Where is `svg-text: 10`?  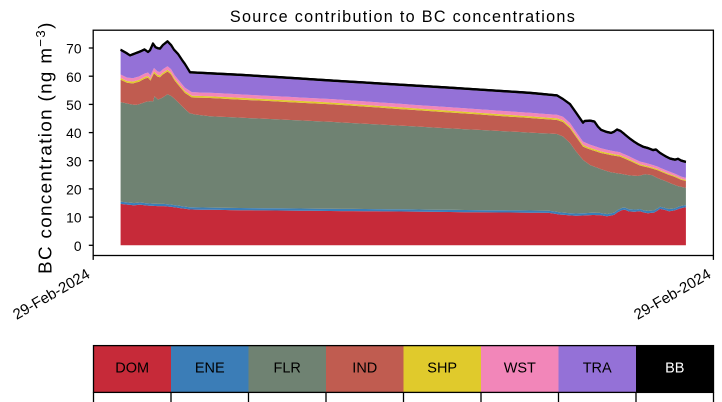 svg-text: 10 is located at coordinates (74, 218).